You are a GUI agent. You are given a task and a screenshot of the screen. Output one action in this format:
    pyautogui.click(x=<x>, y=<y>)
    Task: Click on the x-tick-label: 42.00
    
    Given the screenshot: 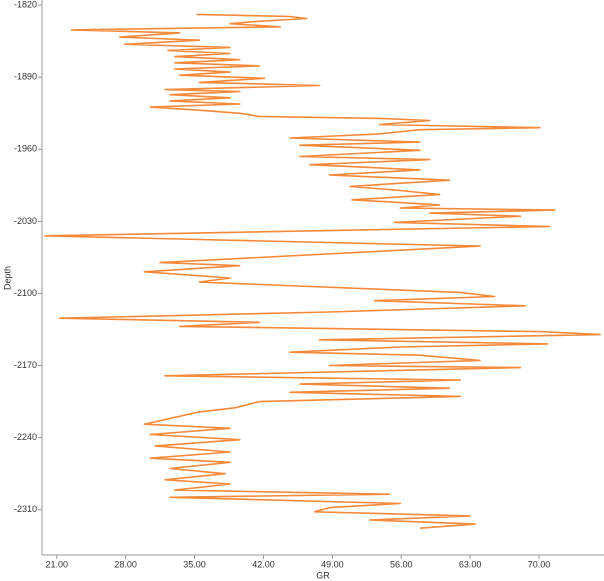 What is the action you would take?
    pyautogui.click(x=263, y=564)
    